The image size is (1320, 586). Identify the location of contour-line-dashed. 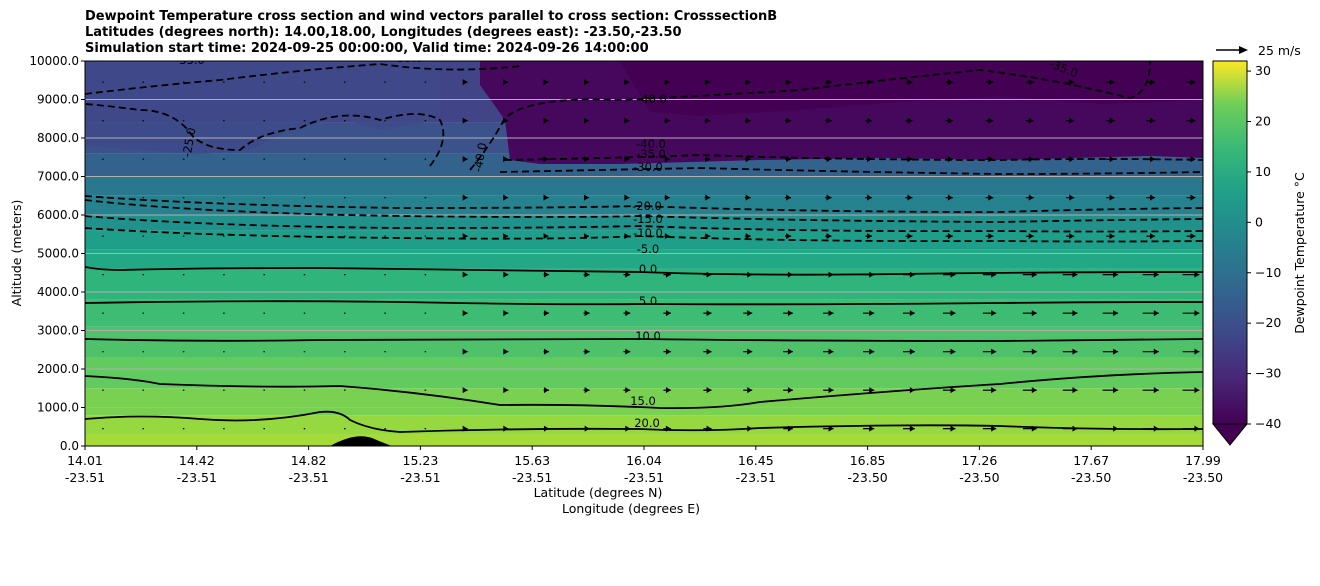
(303, 79).